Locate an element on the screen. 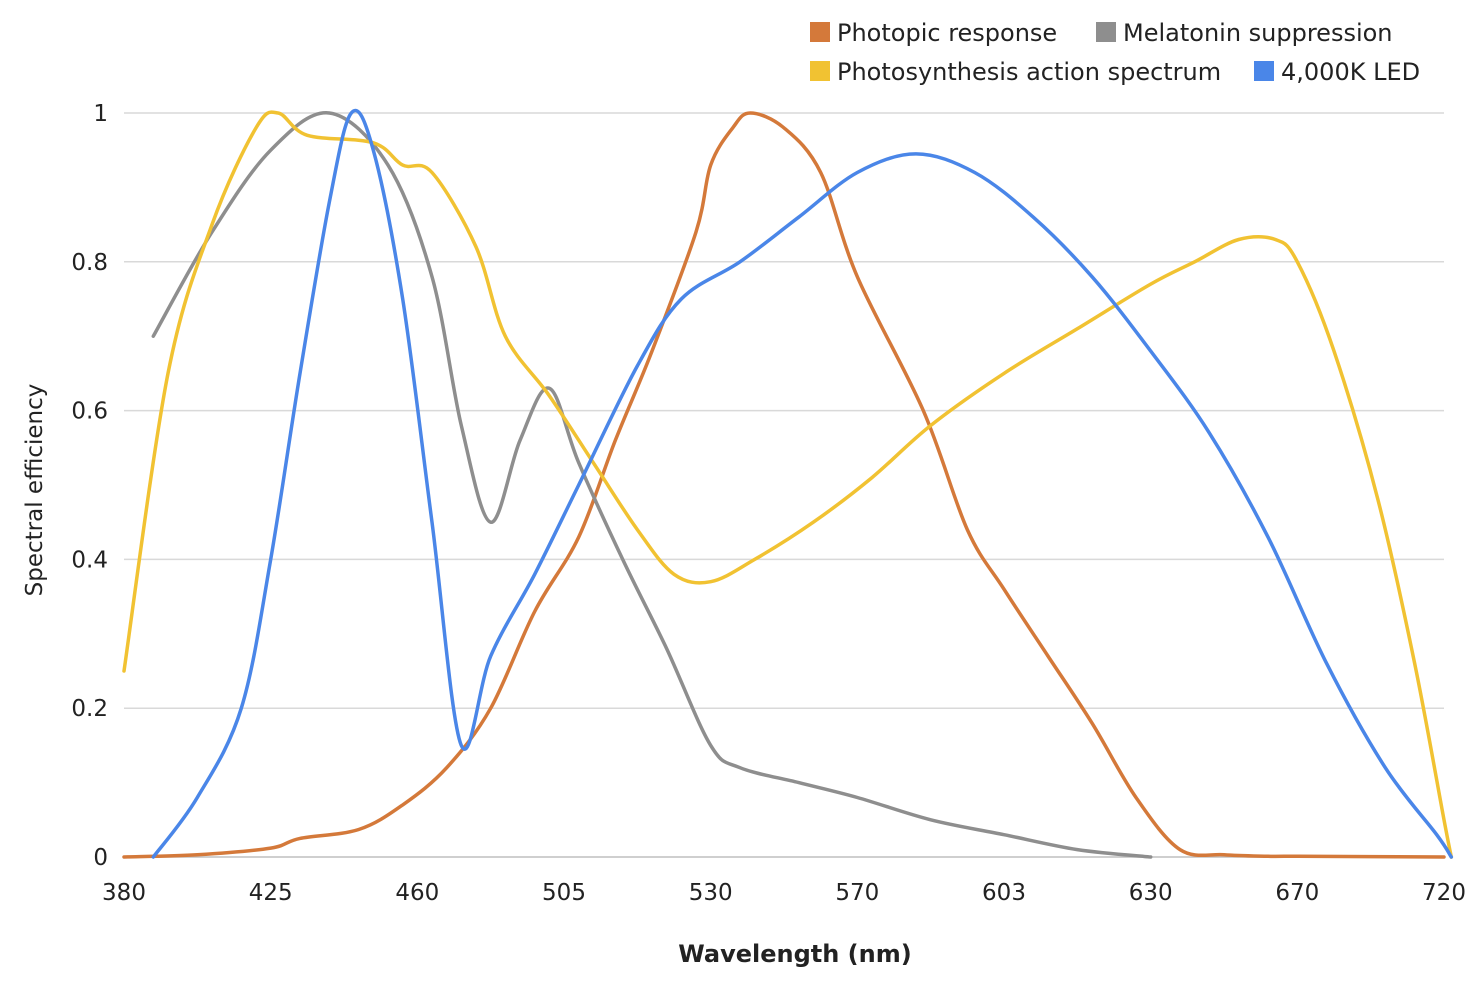 Image resolution: width=1482 pixels, height=988 pixels. x-tick-label: 380 is located at coordinates (124, 893).